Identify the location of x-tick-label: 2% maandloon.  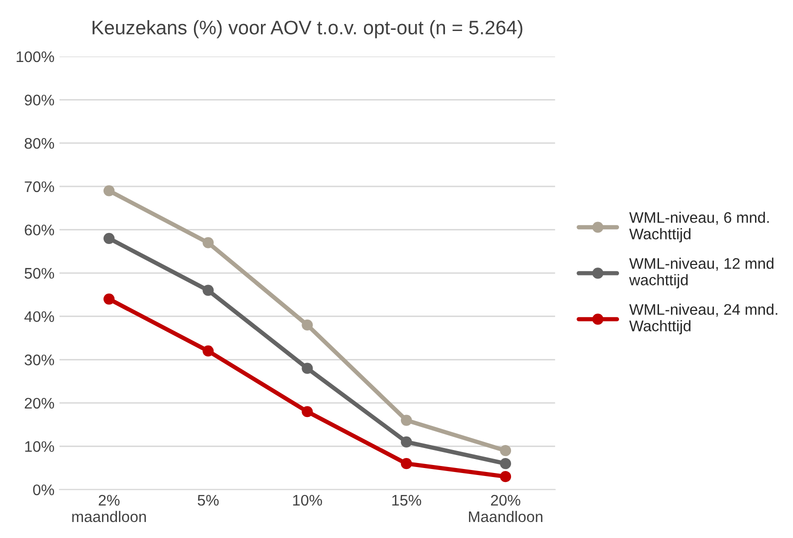
(109, 508).